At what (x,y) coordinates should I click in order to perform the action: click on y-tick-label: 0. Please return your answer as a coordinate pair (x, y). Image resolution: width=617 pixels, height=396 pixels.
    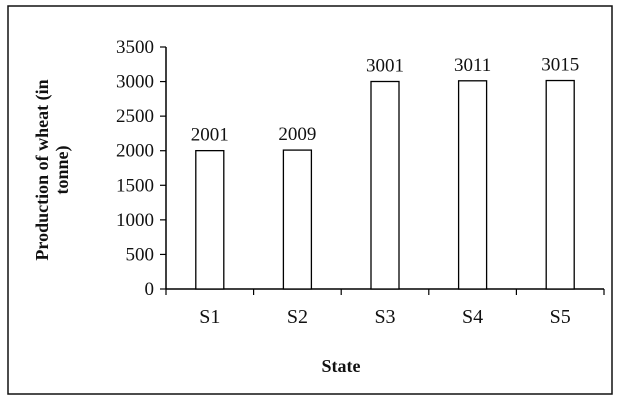
    Looking at the image, I should click on (150, 289).